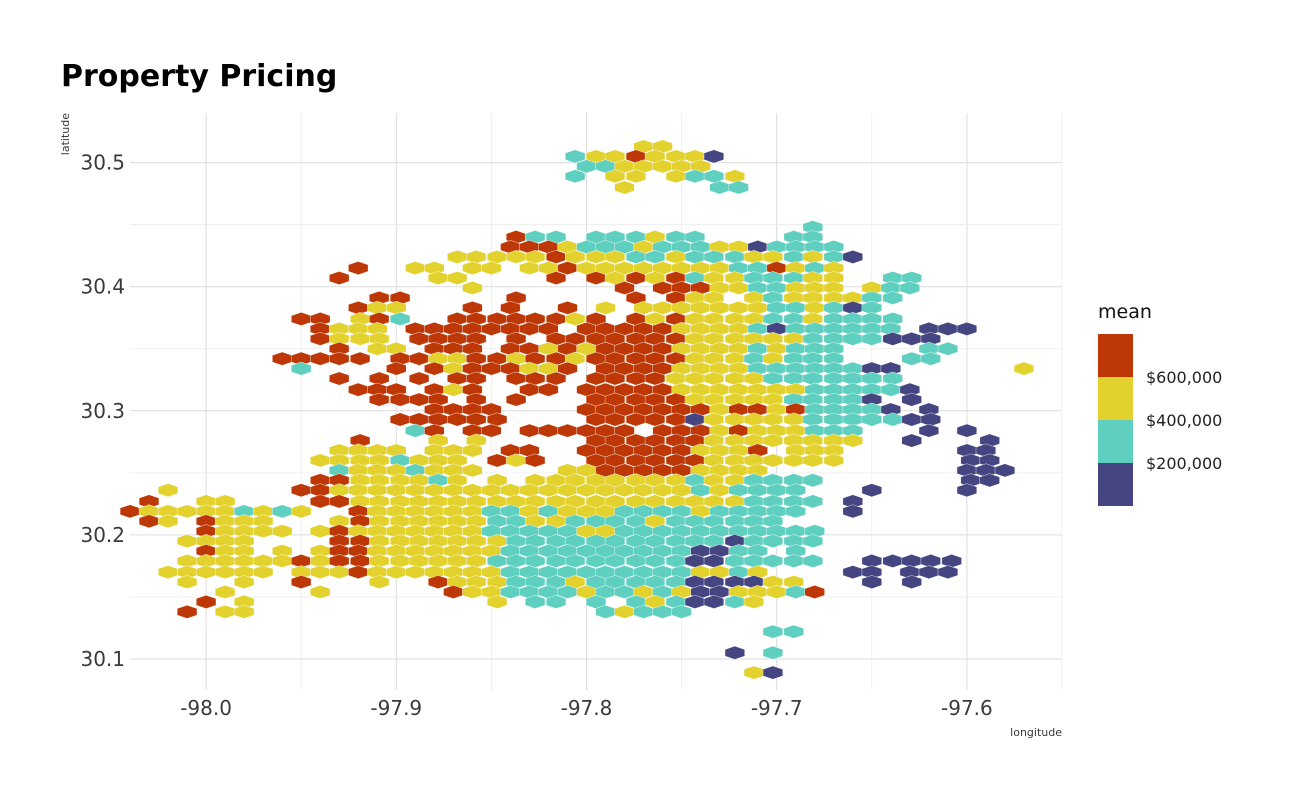 This screenshot has width=1296, height=800. I want to click on legend: mean $600,000 $400,000 $200,000, so click(1160, 403).